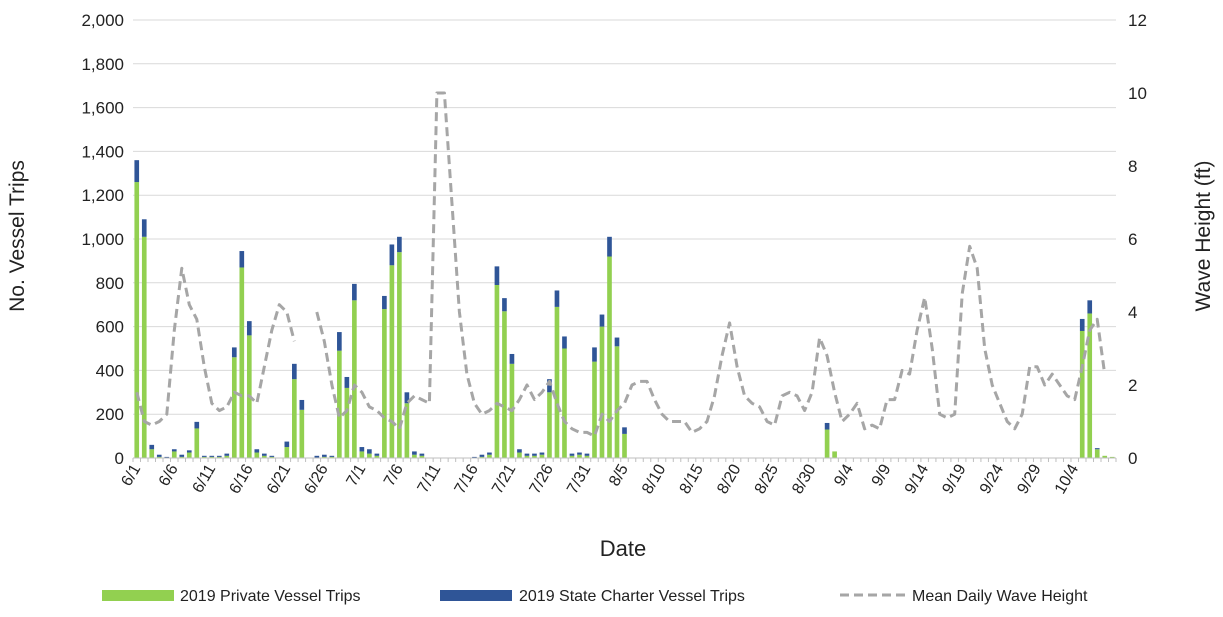 This screenshot has width=1223, height=617. What do you see at coordinates (1137, 20) in the screenshot?
I see `y2-tick-label: 12` at bounding box center [1137, 20].